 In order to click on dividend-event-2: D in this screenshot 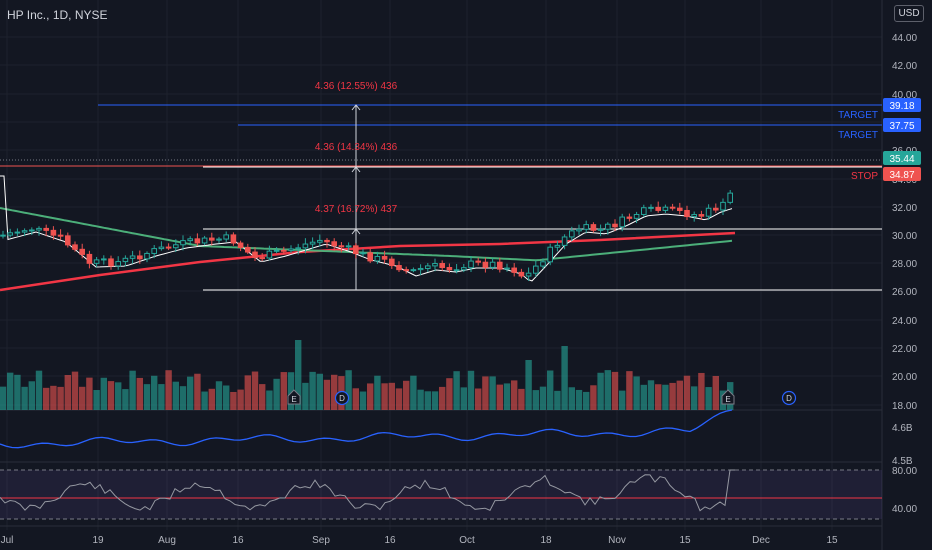, I will do `click(789, 398)`.